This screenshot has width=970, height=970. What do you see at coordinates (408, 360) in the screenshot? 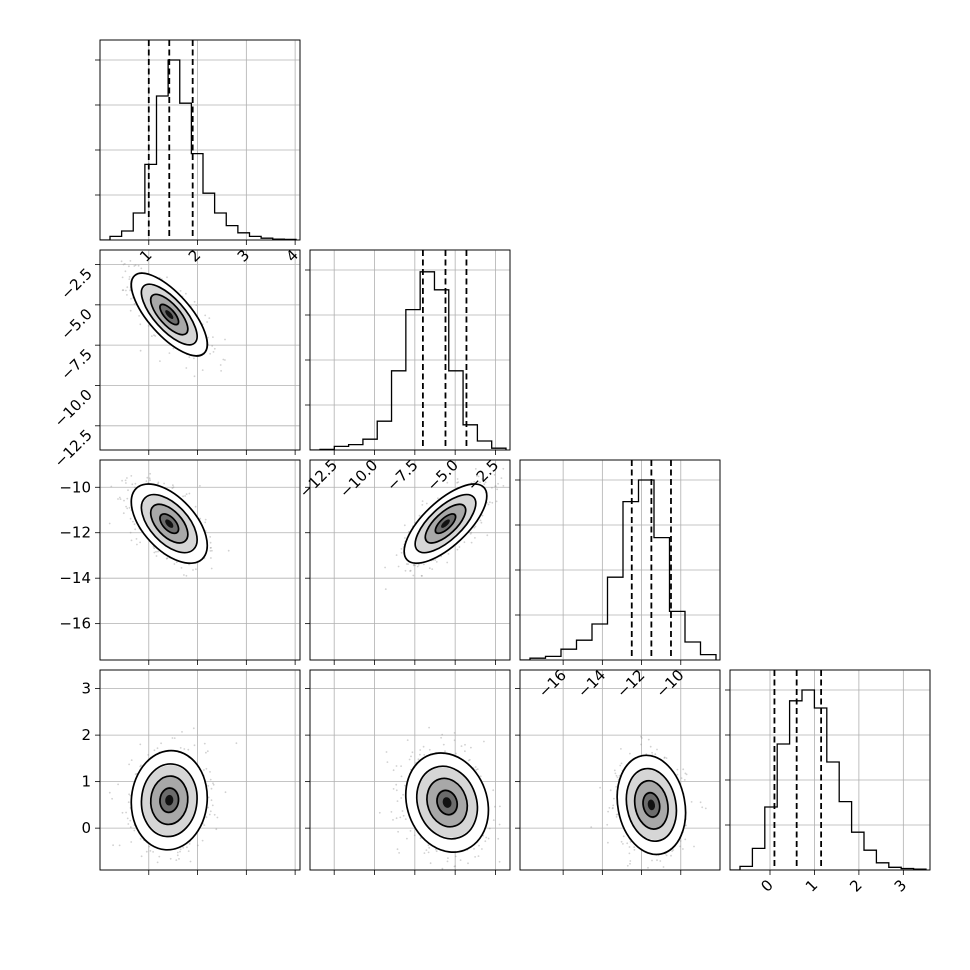
I see `histogram-step` at bounding box center [408, 360].